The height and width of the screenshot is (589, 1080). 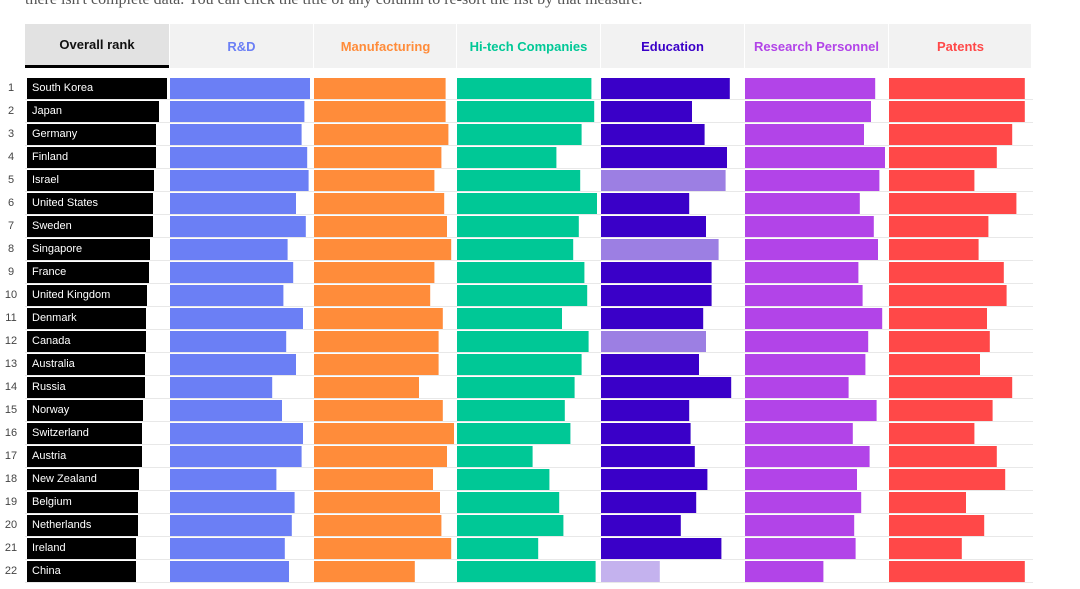 I want to click on country-bar: Netherlands, so click(x=82, y=525).